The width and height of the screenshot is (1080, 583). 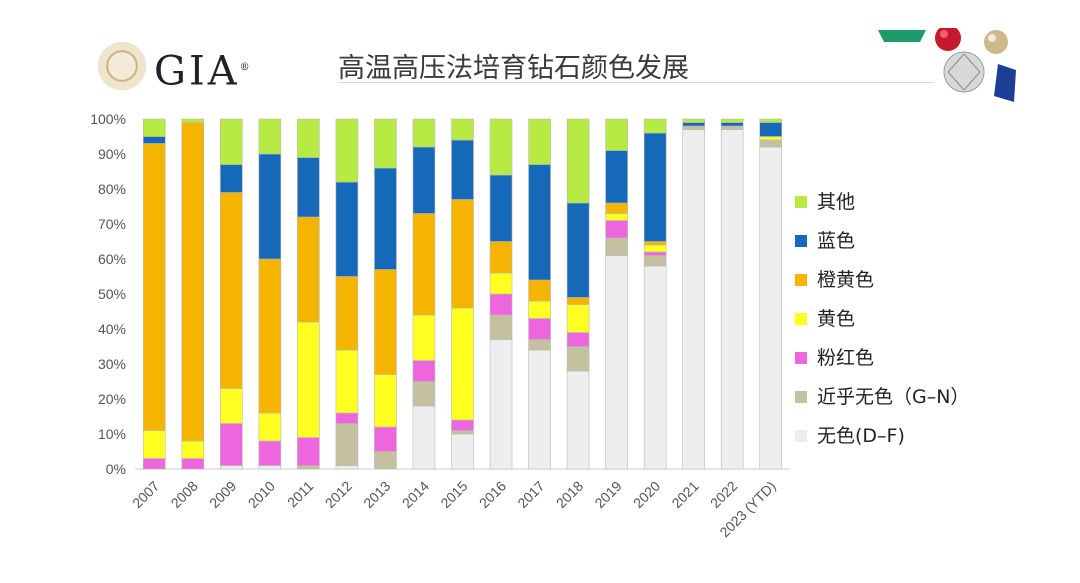 I want to click on y-tick-label: 30%, so click(x=112, y=364).